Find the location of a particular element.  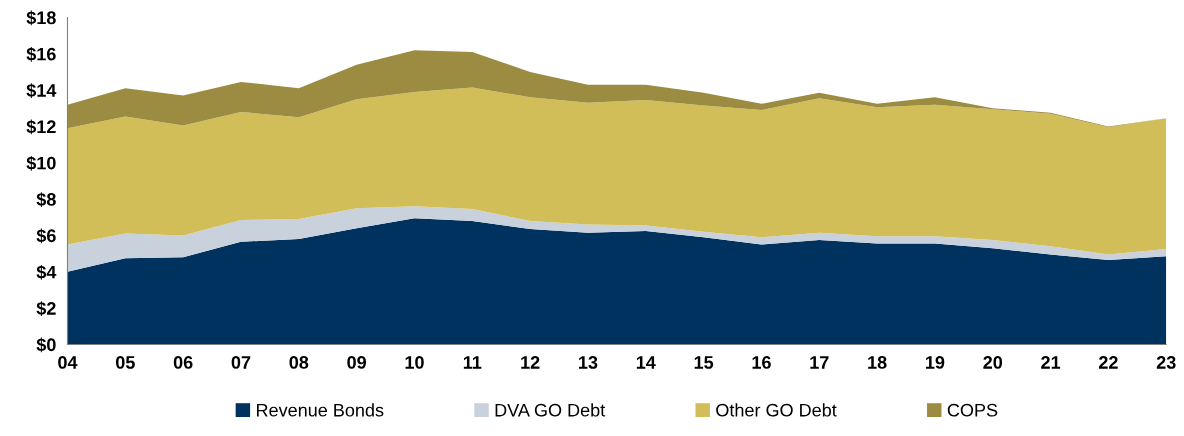

x-tick-label: 14 is located at coordinates (646, 362).